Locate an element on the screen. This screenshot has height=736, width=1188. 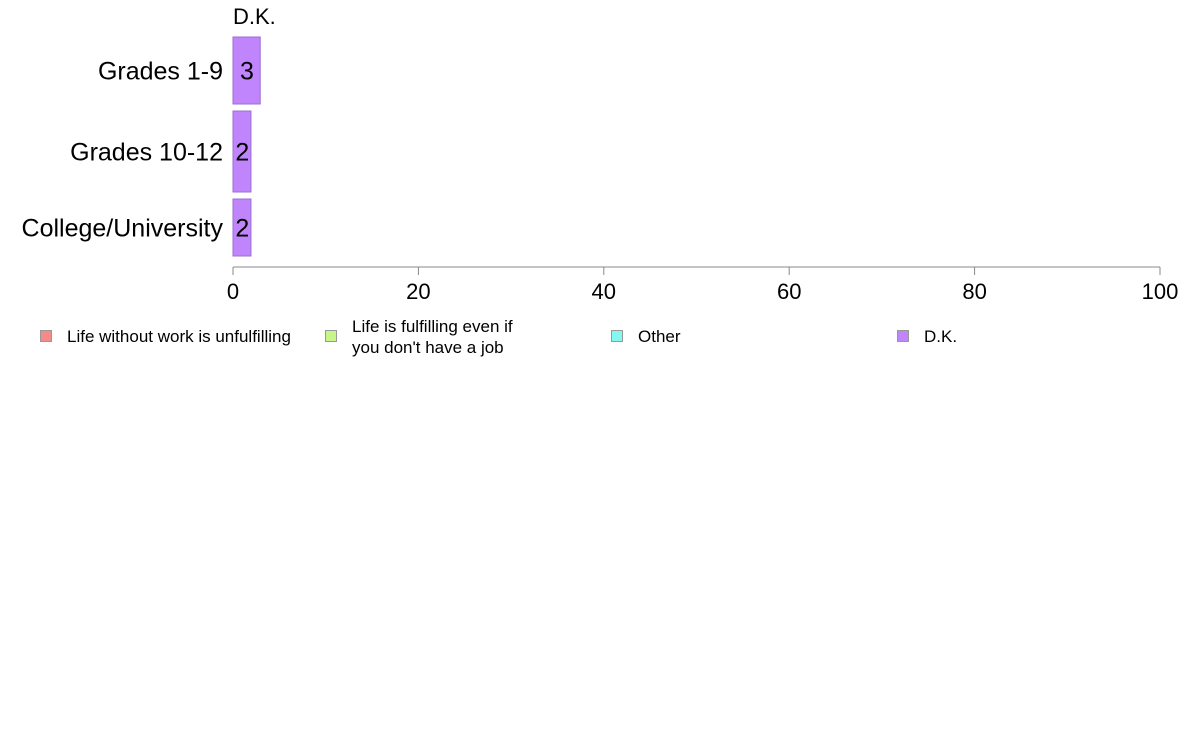
x-tick-label: 0 is located at coordinates (233, 291).